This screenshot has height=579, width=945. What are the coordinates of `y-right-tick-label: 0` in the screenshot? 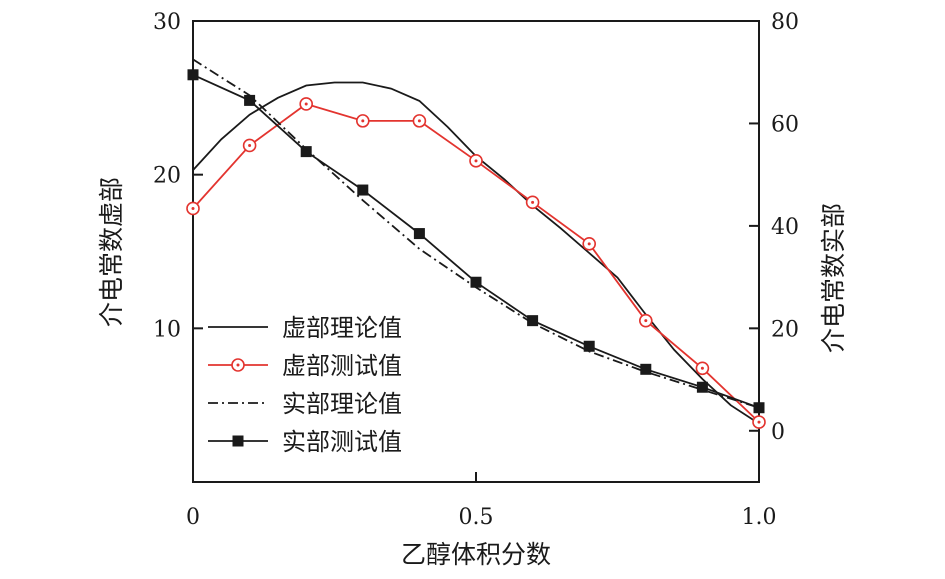 It's located at (778, 432).